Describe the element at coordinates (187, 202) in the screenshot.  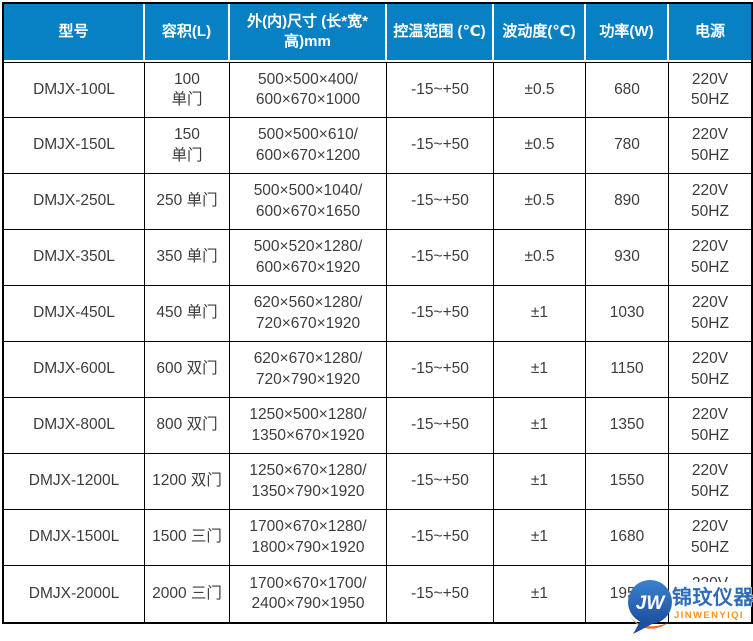
I see `cell-capacity: 250 单门` at that location.